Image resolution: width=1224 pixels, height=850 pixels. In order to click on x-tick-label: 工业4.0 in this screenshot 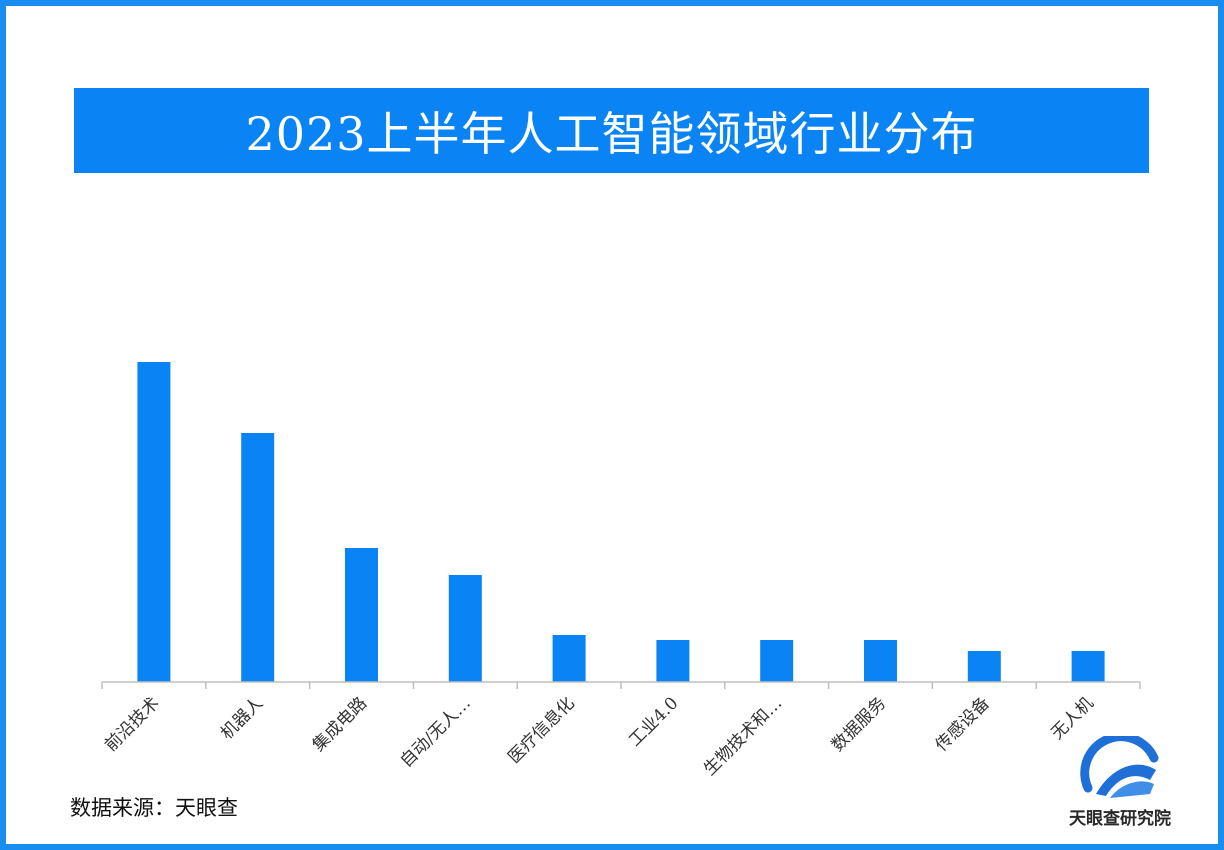, I will do `click(653, 721)`.